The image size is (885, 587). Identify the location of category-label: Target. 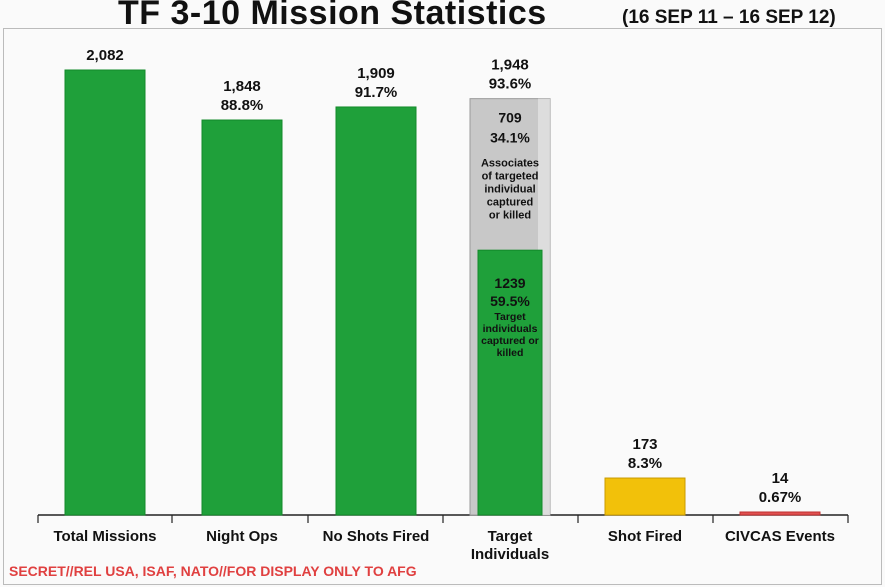
(510, 536).